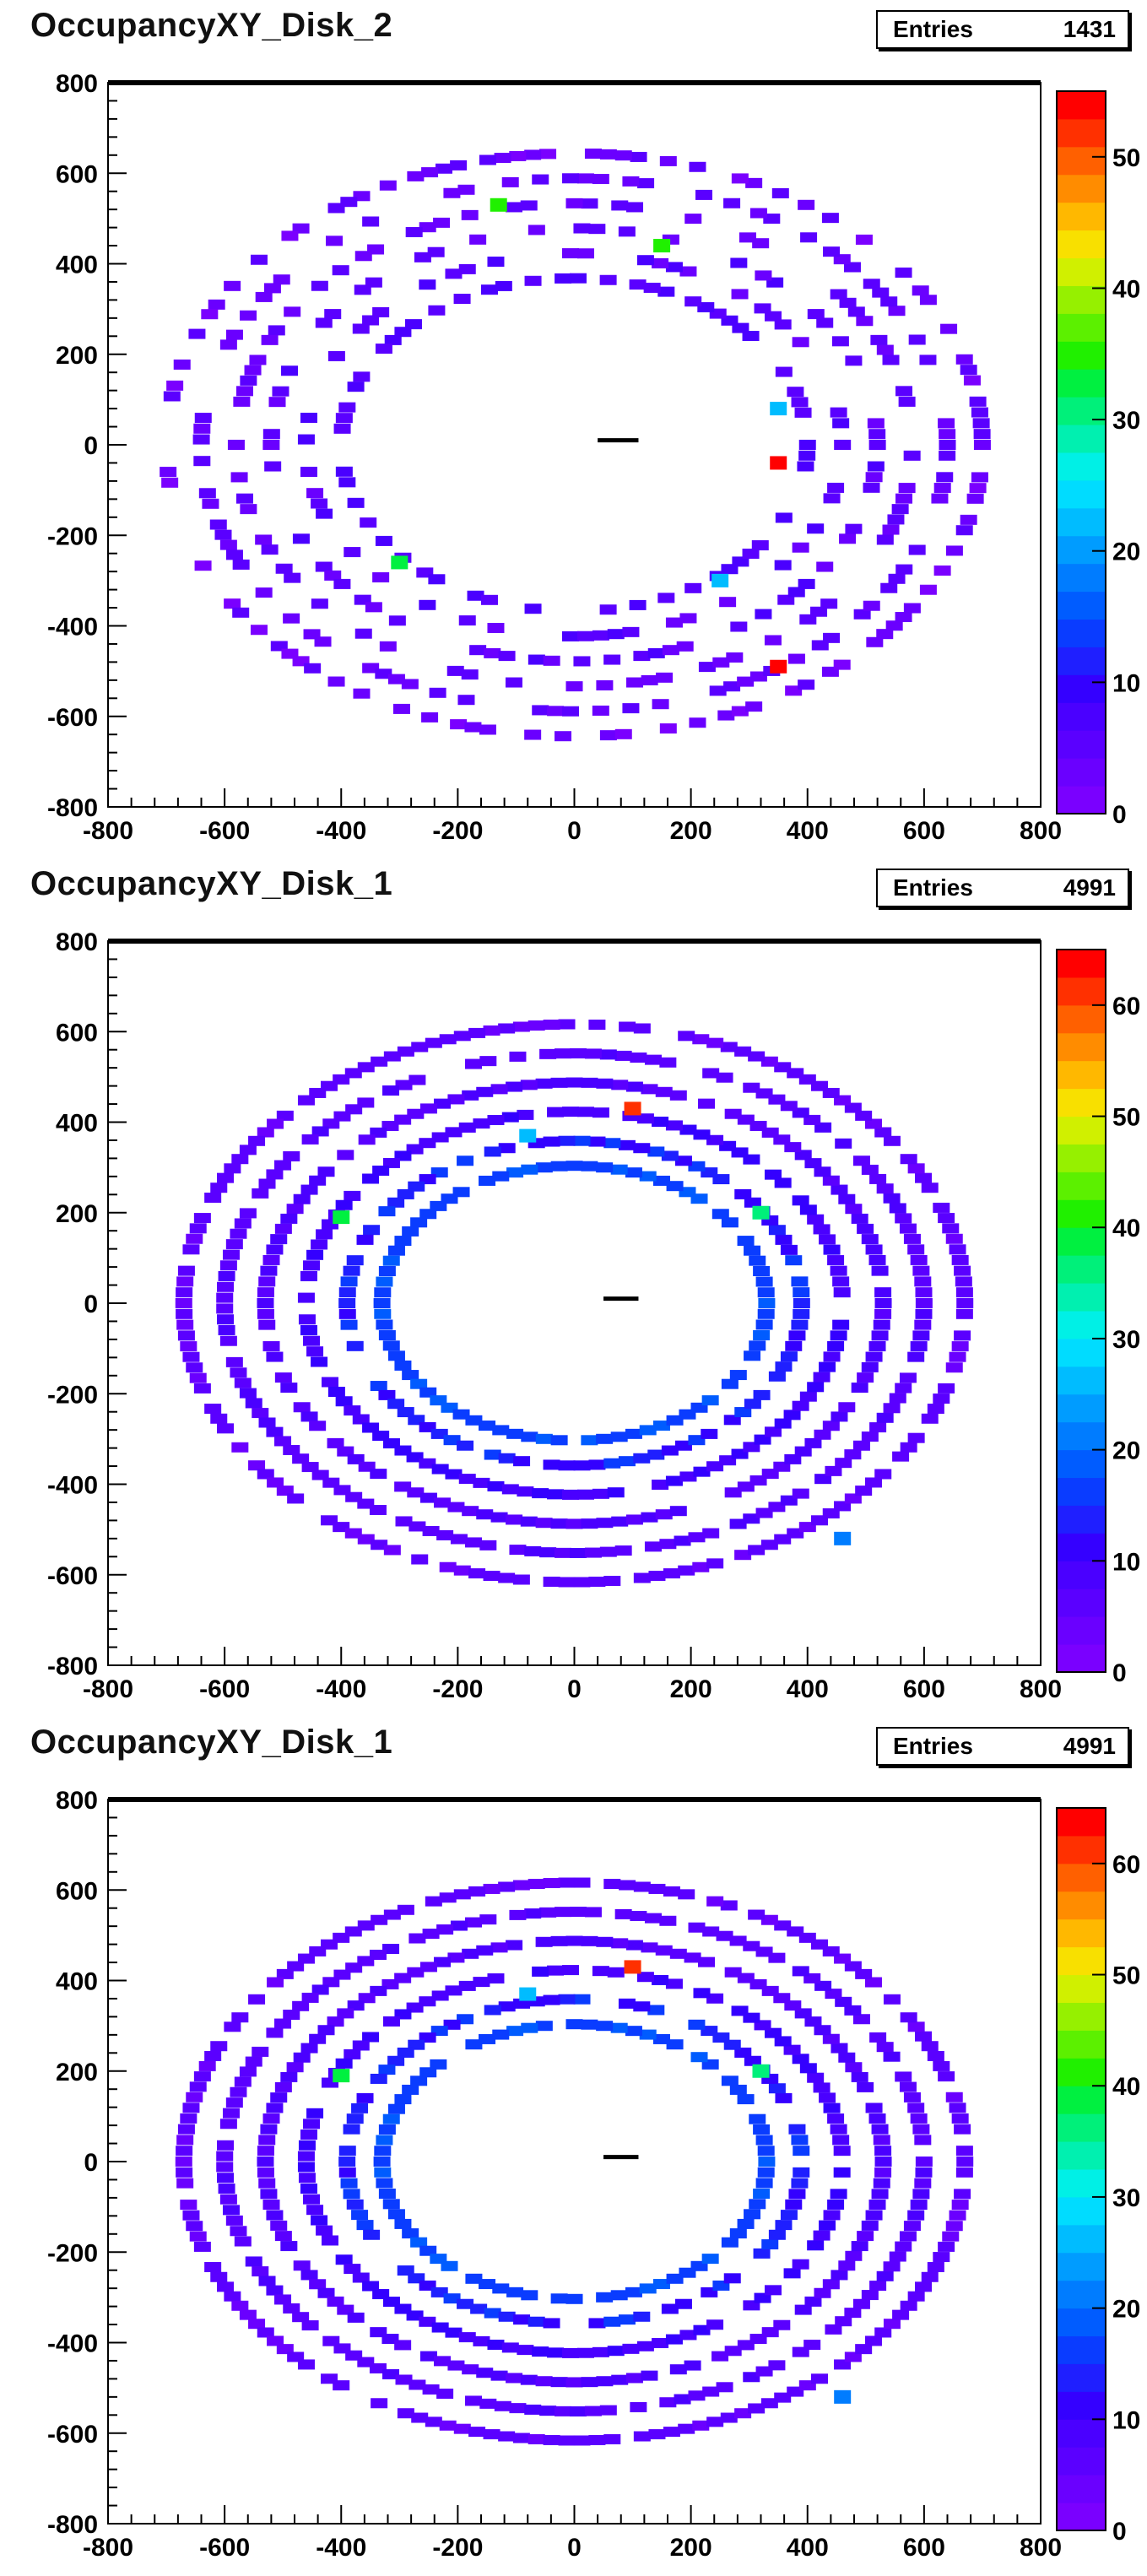 The height and width of the screenshot is (2576, 1147). I want to click on y-tick-label: 800, so click(77, 1801).